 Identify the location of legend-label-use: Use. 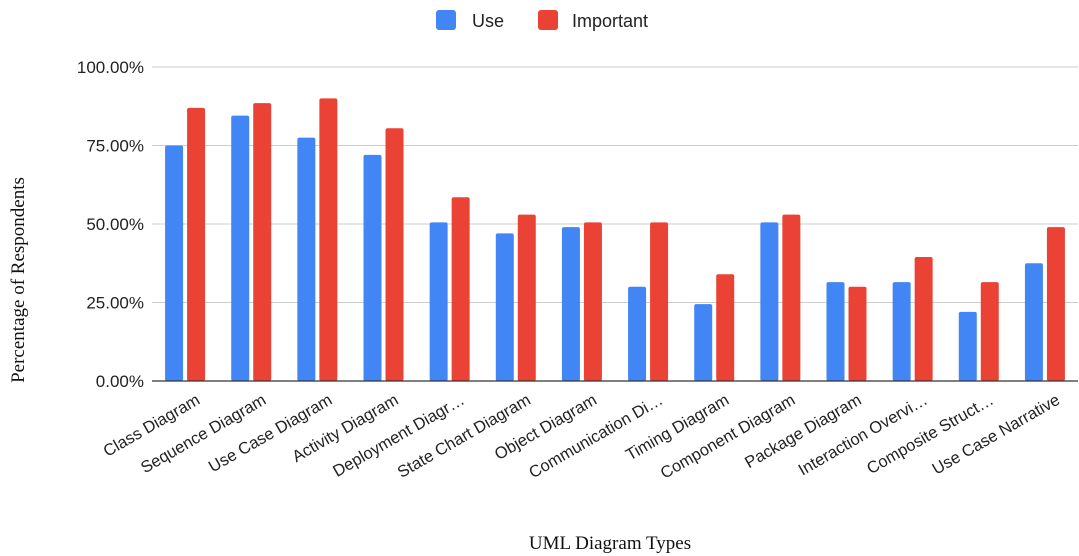
(488, 21).